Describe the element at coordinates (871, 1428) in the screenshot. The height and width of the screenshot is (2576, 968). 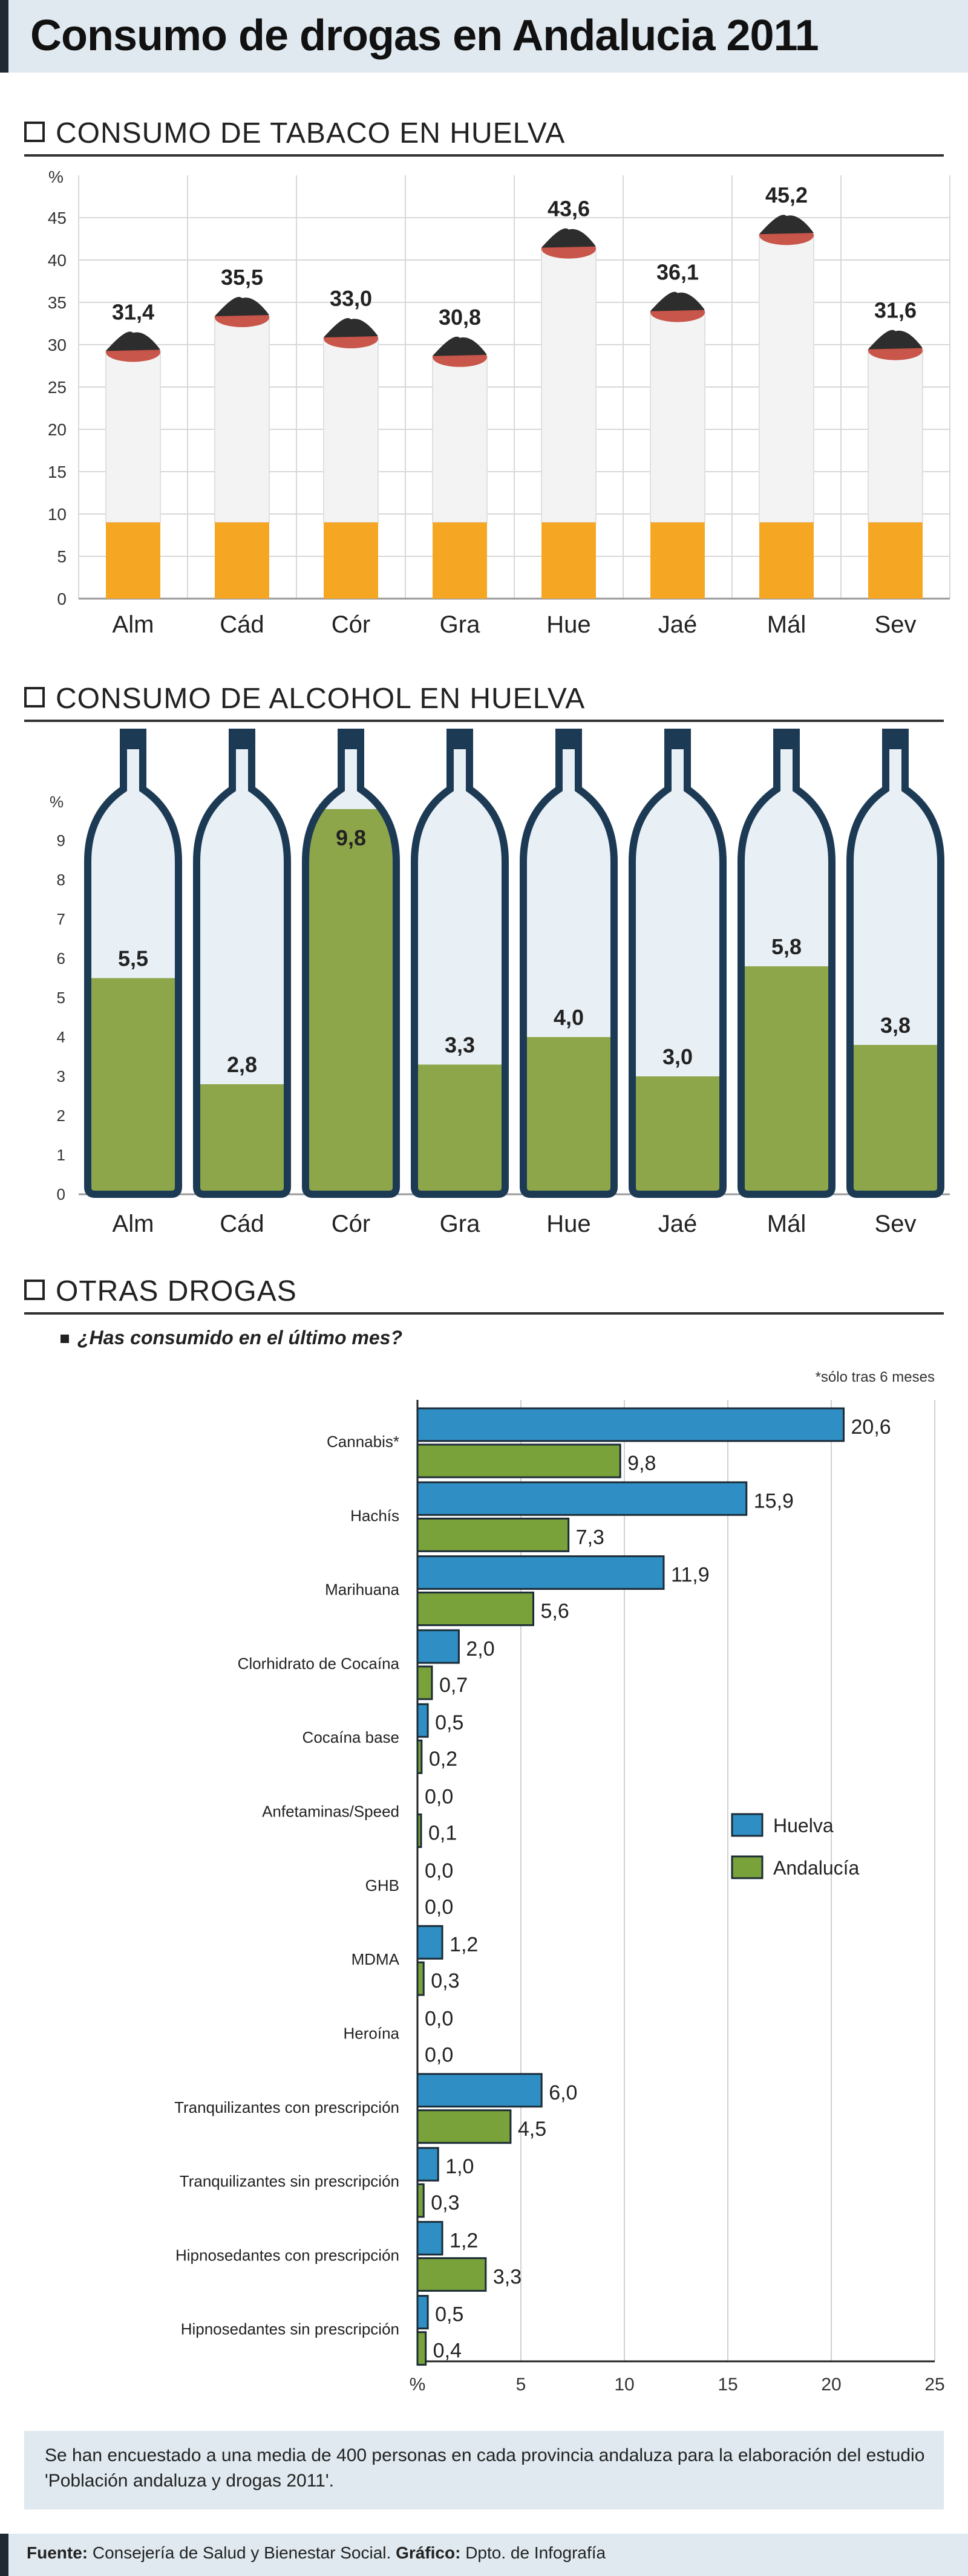
I see `bar-value-label: 20,6` at that location.